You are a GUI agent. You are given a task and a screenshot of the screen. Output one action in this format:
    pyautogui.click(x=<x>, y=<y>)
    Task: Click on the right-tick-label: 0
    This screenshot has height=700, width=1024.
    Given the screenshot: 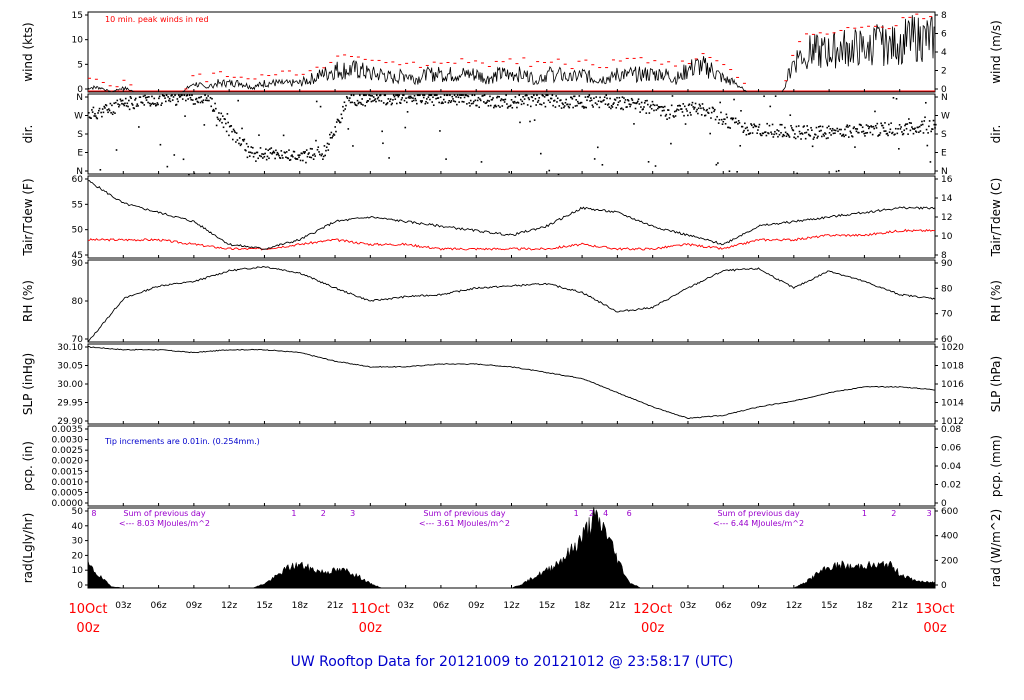 What is the action you would take?
    pyautogui.click(x=944, y=504)
    